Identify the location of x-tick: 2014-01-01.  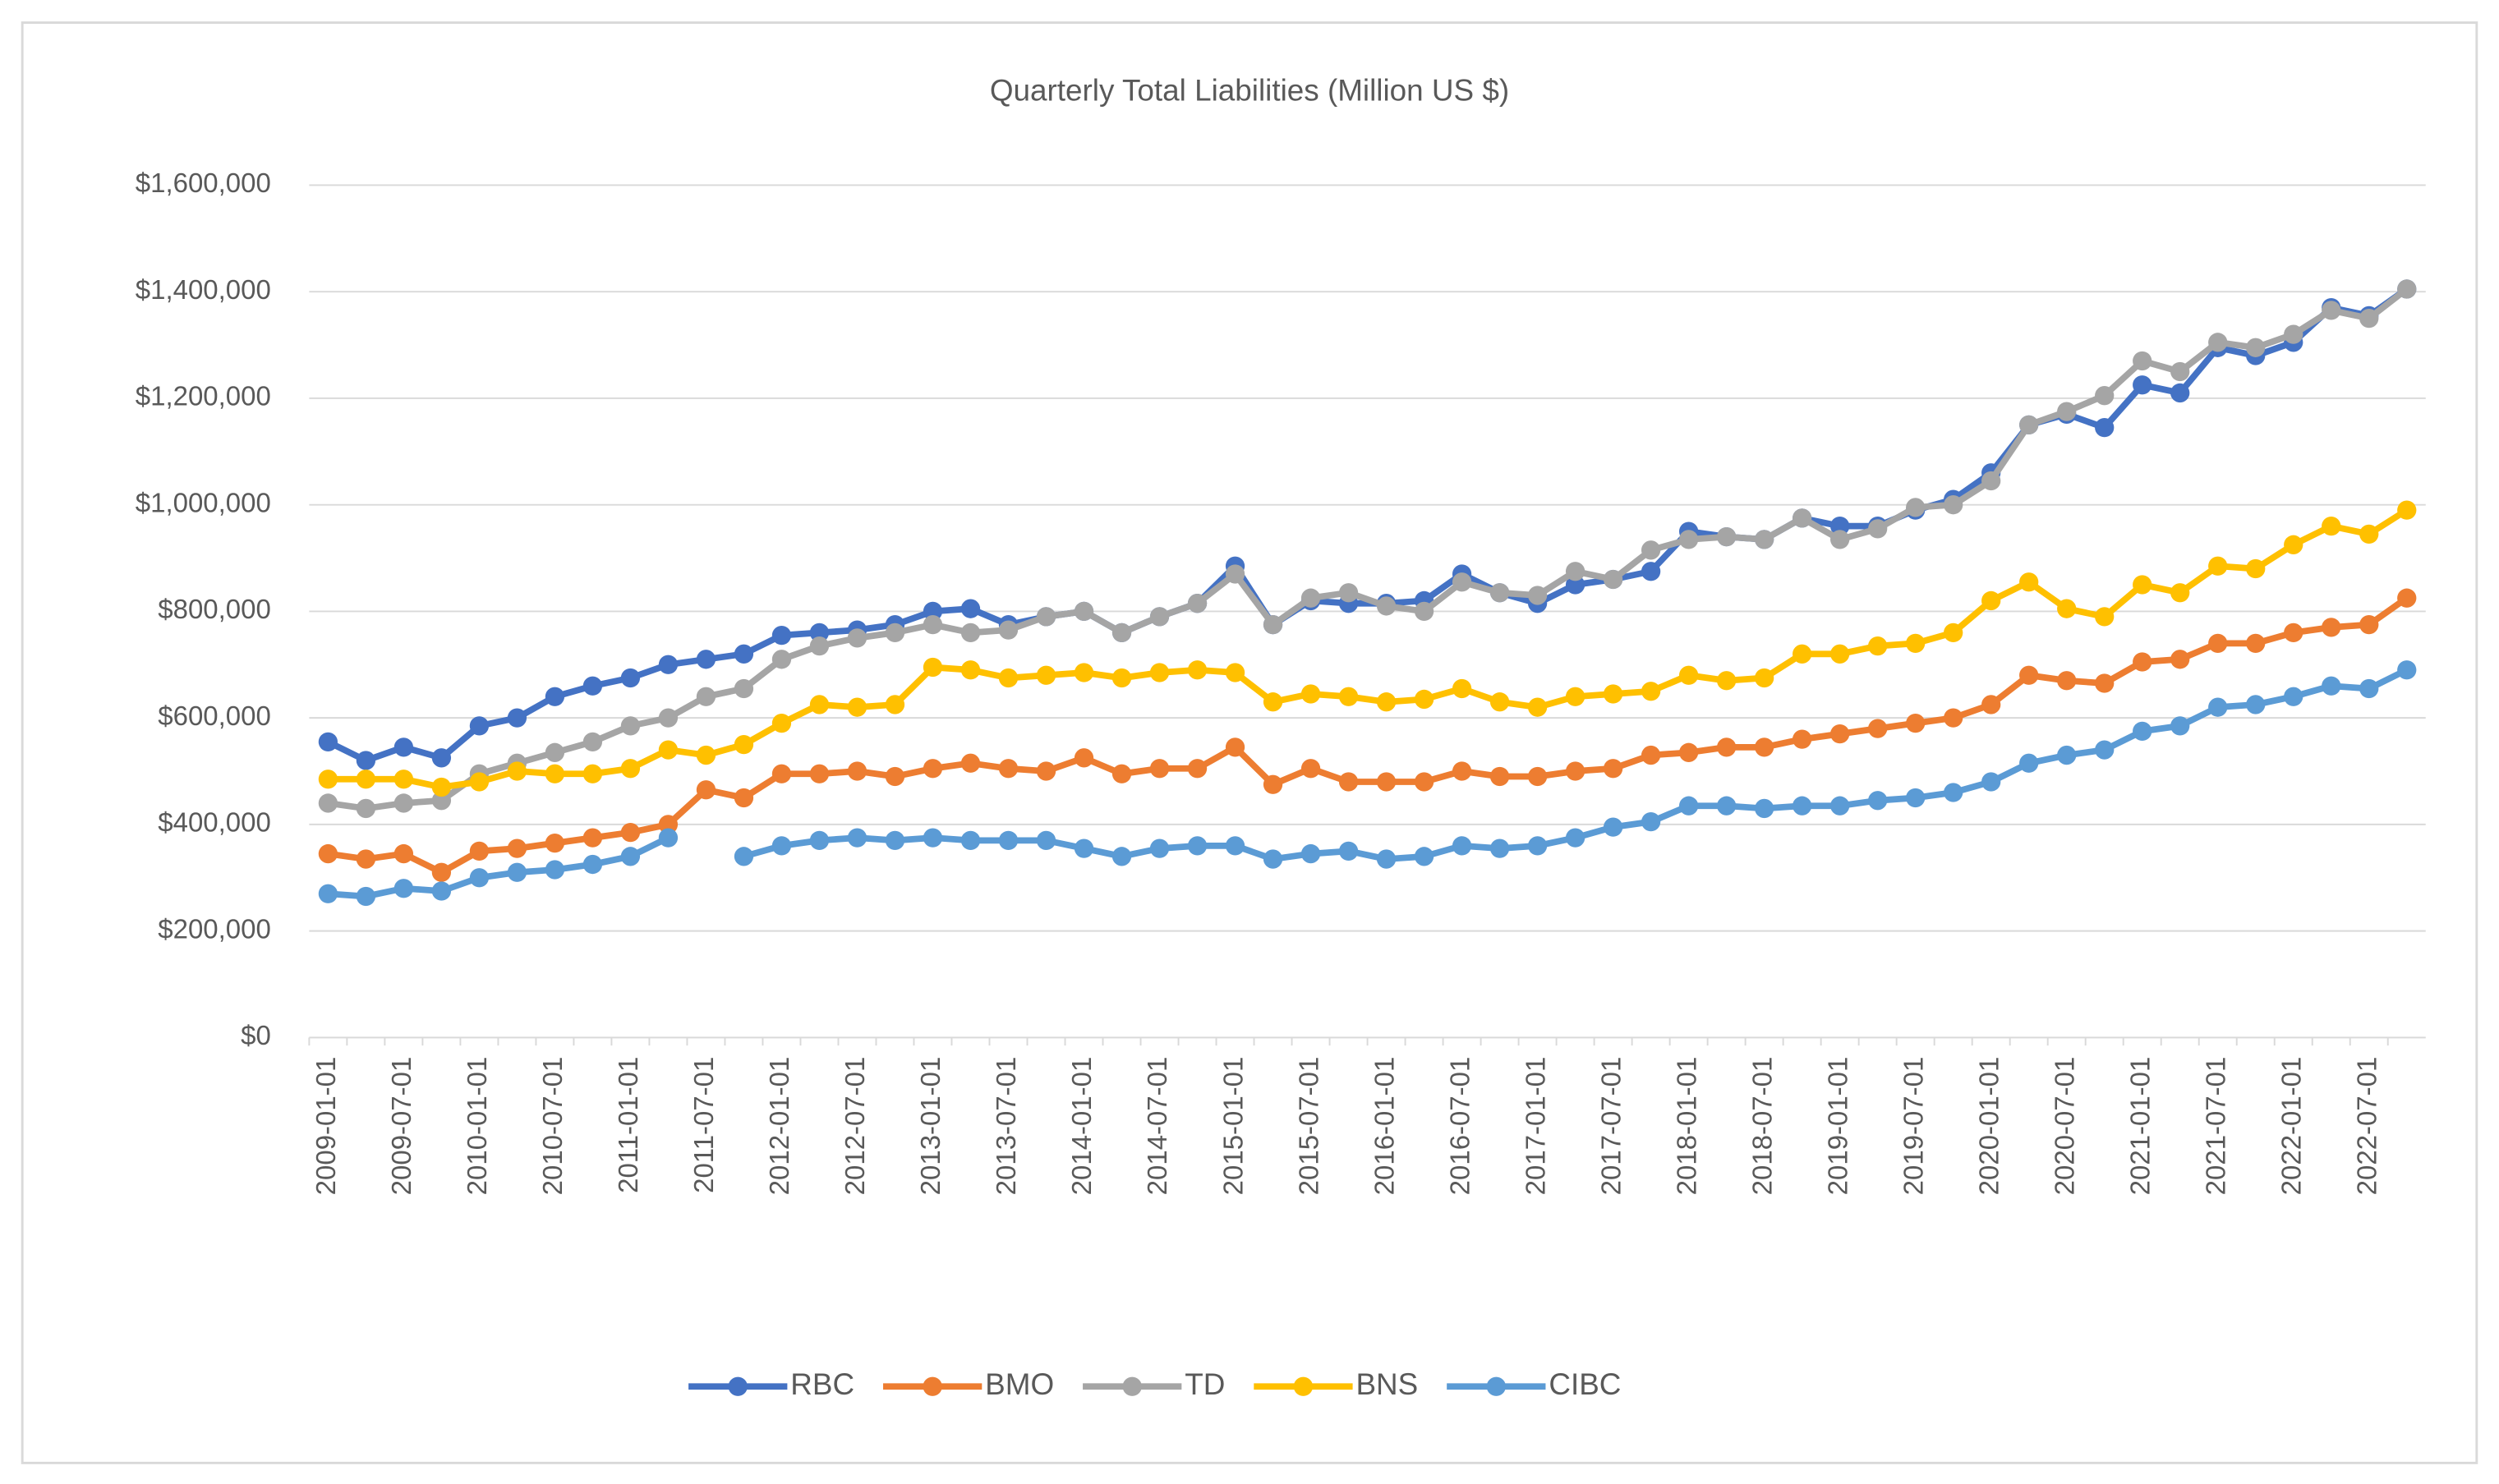
(1081, 1126).